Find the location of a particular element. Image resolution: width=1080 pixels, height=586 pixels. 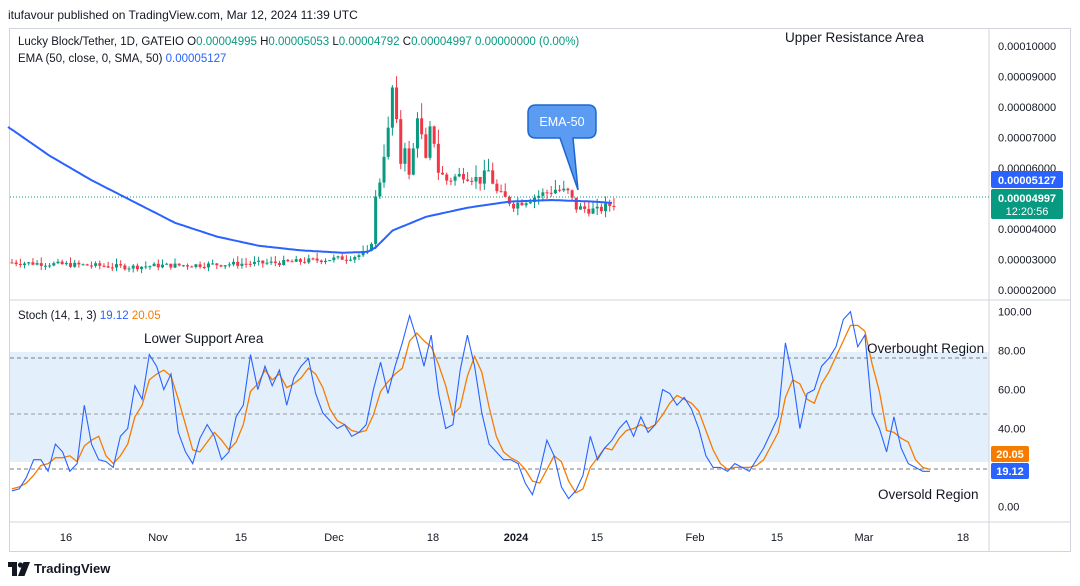

price-tick-label: 0.00009000 is located at coordinates (1027, 78).